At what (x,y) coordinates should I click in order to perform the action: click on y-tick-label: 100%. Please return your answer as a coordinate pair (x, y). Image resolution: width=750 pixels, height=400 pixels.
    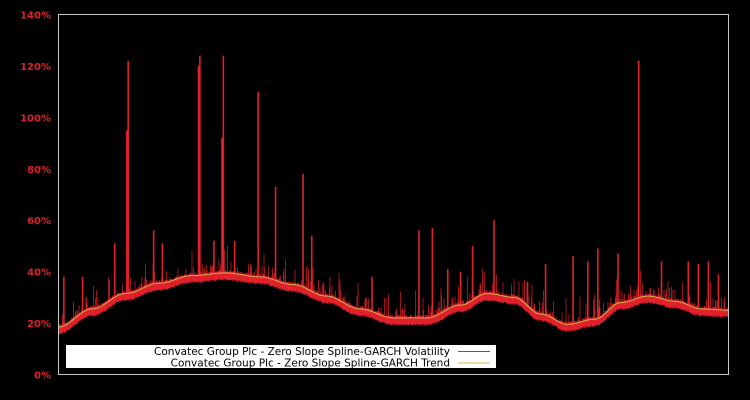
    Looking at the image, I should click on (35, 118).